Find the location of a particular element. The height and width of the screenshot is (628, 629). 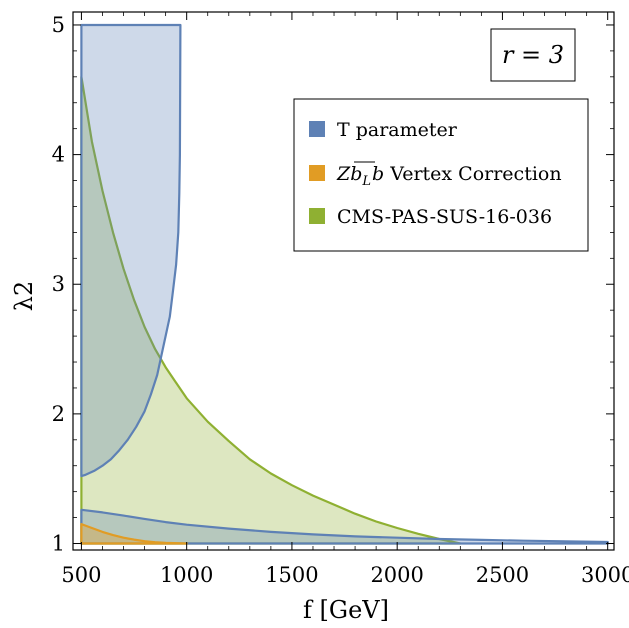

legend-label-t-parameter: T parameter is located at coordinates (397, 130).